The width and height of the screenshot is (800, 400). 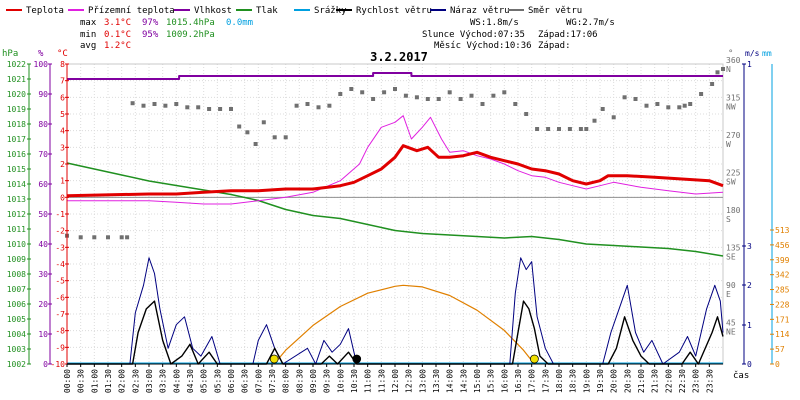 I want to click on direction-tick-name: SW, so click(x=731, y=182).